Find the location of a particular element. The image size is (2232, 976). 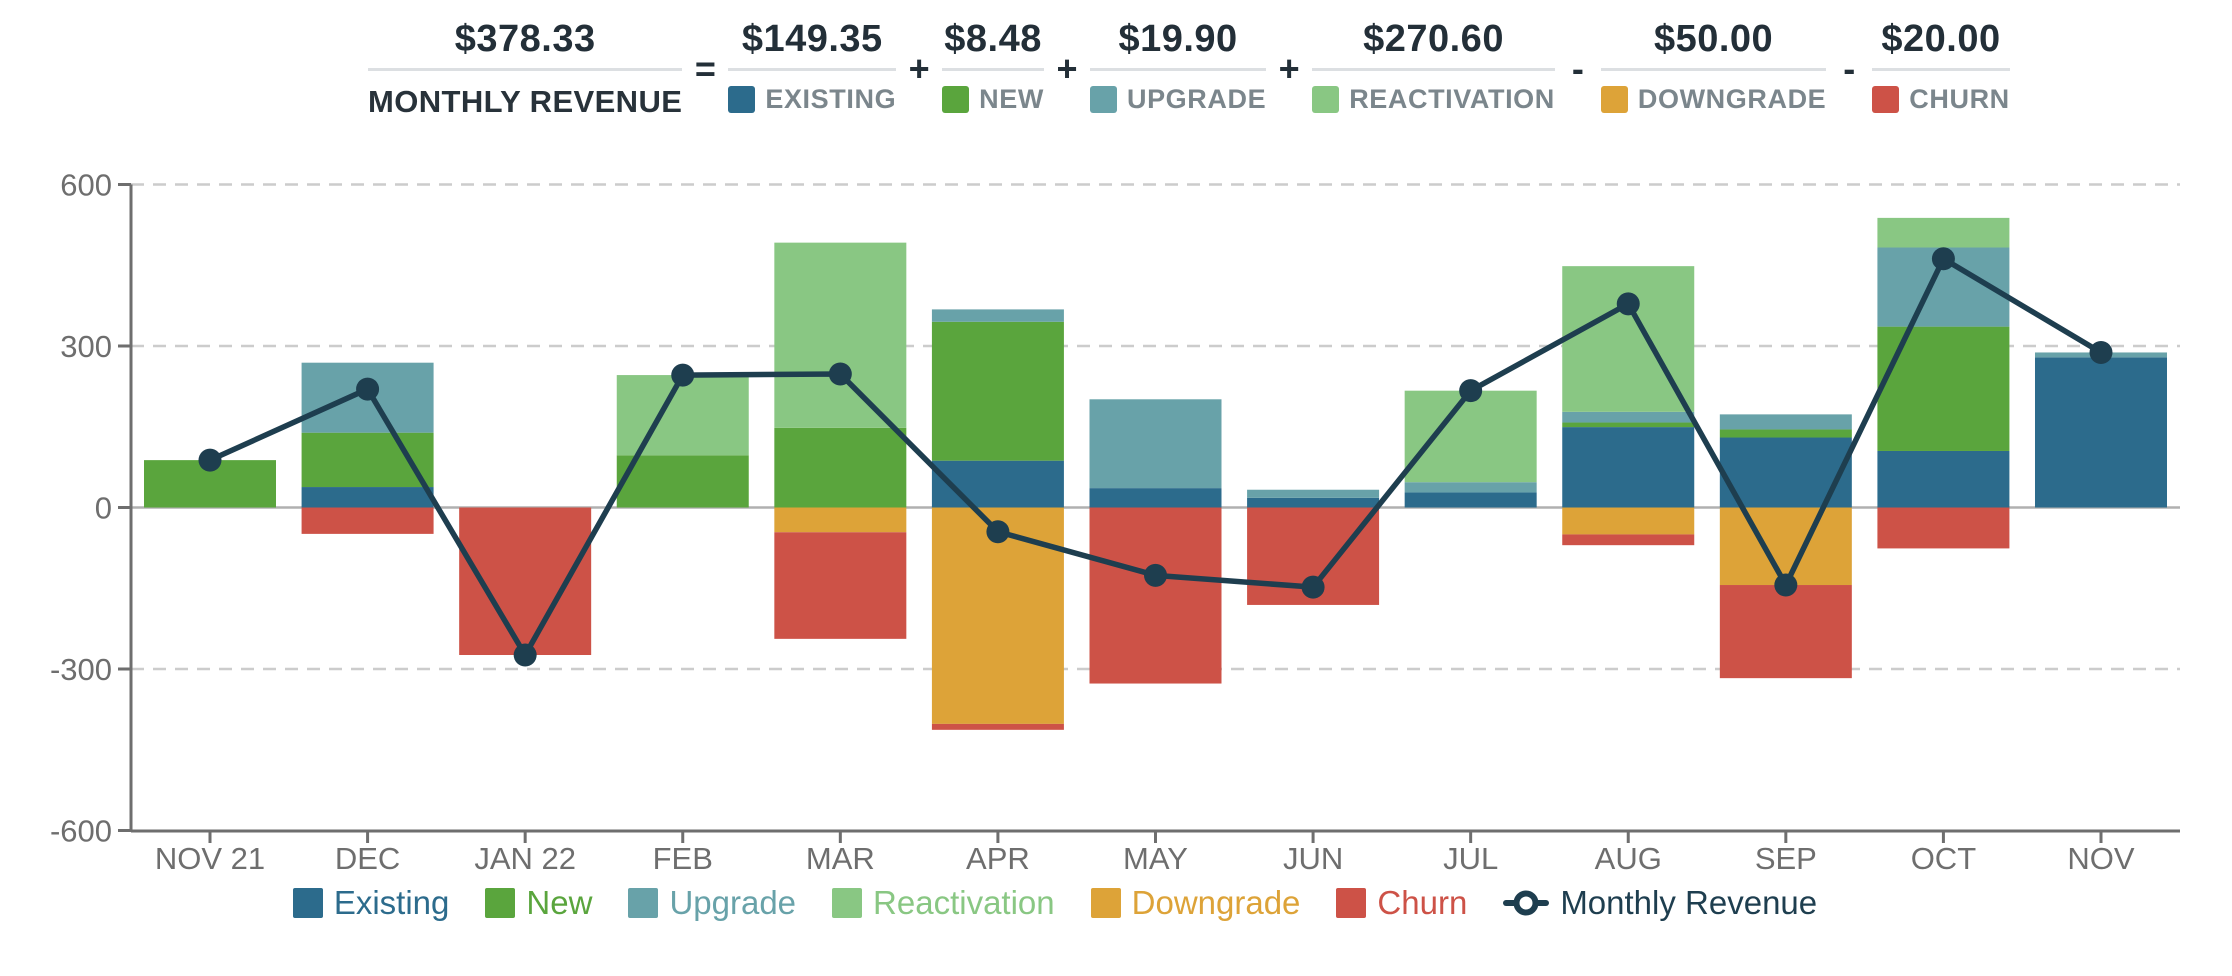

x-tick-label-jan-22: JAN 22 is located at coordinates (525, 858).